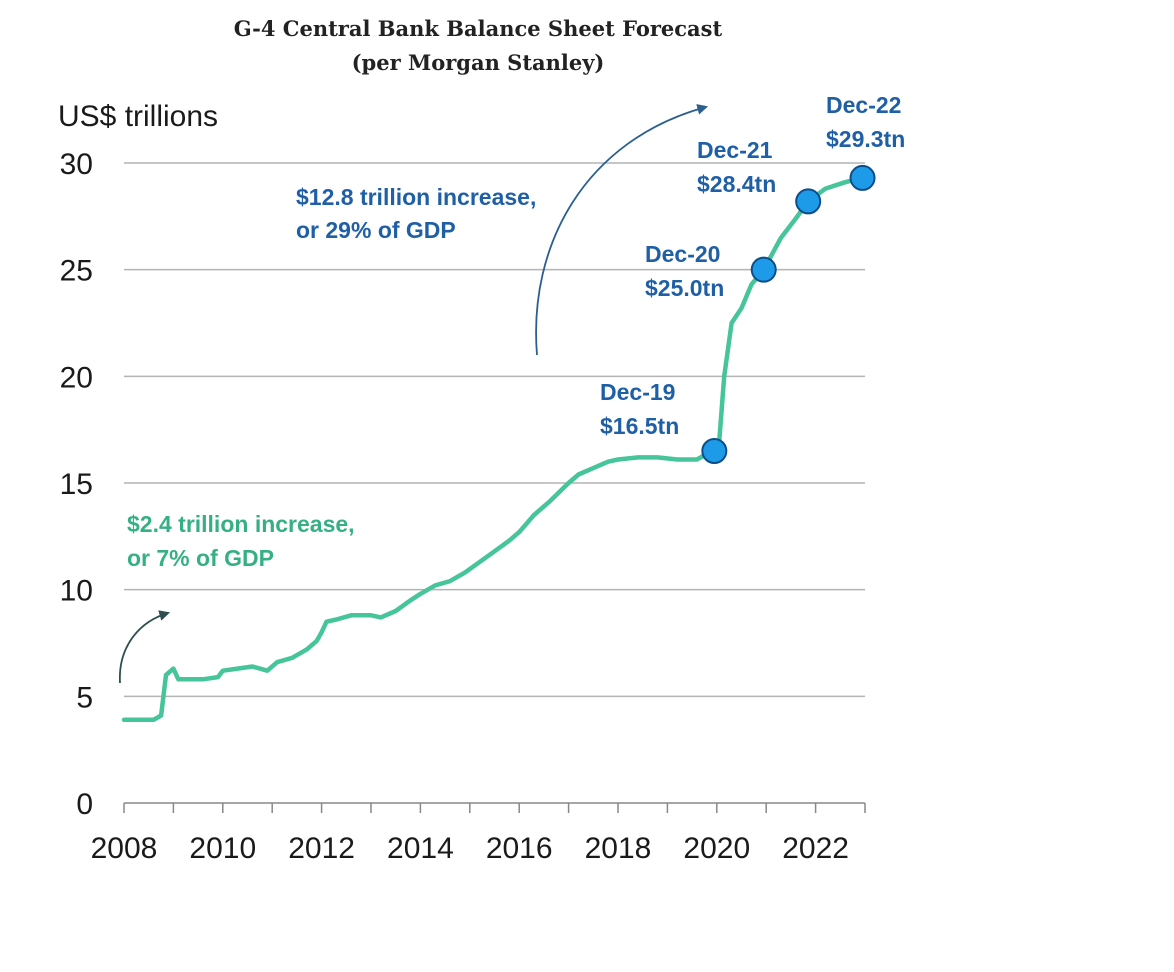 The height and width of the screenshot is (972, 1174). I want to click on y-tick-label-15: 15, so click(76, 484).